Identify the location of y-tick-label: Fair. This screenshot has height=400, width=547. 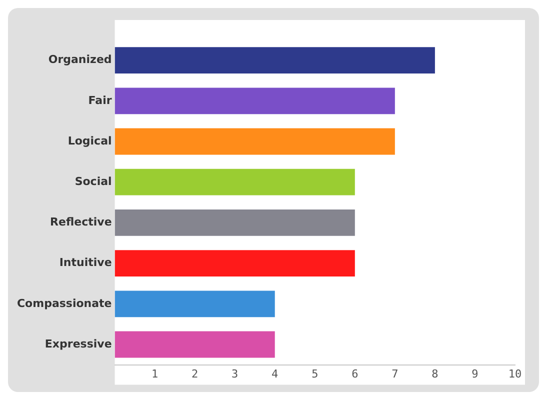
(100, 100).